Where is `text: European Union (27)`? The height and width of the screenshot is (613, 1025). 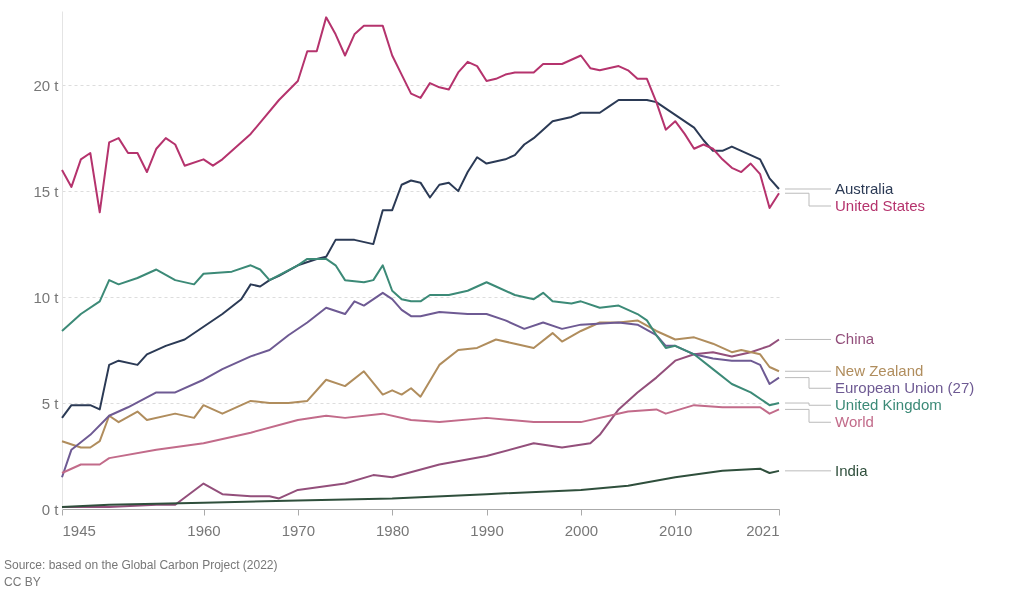 text: European Union (27) is located at coordinates (905, 388).